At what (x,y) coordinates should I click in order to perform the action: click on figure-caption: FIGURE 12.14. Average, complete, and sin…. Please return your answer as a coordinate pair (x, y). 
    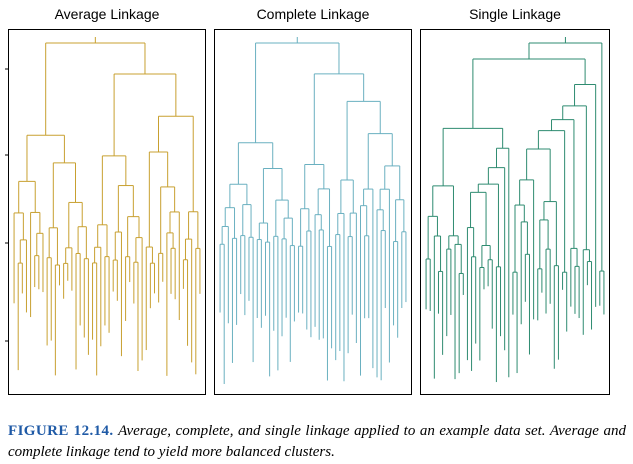
    Looking at the image, I should click on (317, 442).